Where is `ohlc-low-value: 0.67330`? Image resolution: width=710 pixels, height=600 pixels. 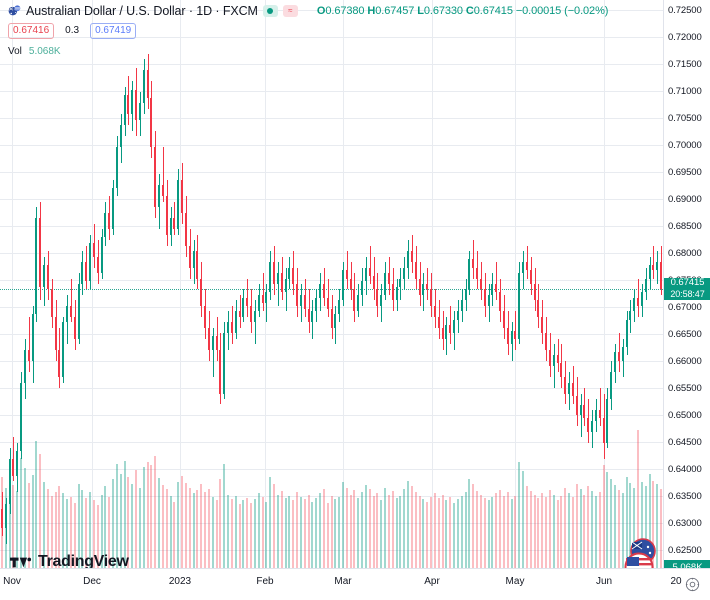
ohlc-low-value: 0.67330 is located at coordinates (443, 11).